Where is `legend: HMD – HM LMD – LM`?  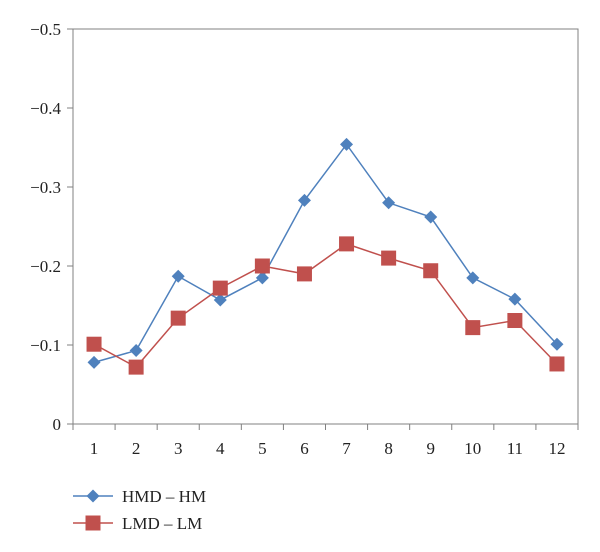 legend: HMD – HM LMD – LM is located at coordinates (139, 510).